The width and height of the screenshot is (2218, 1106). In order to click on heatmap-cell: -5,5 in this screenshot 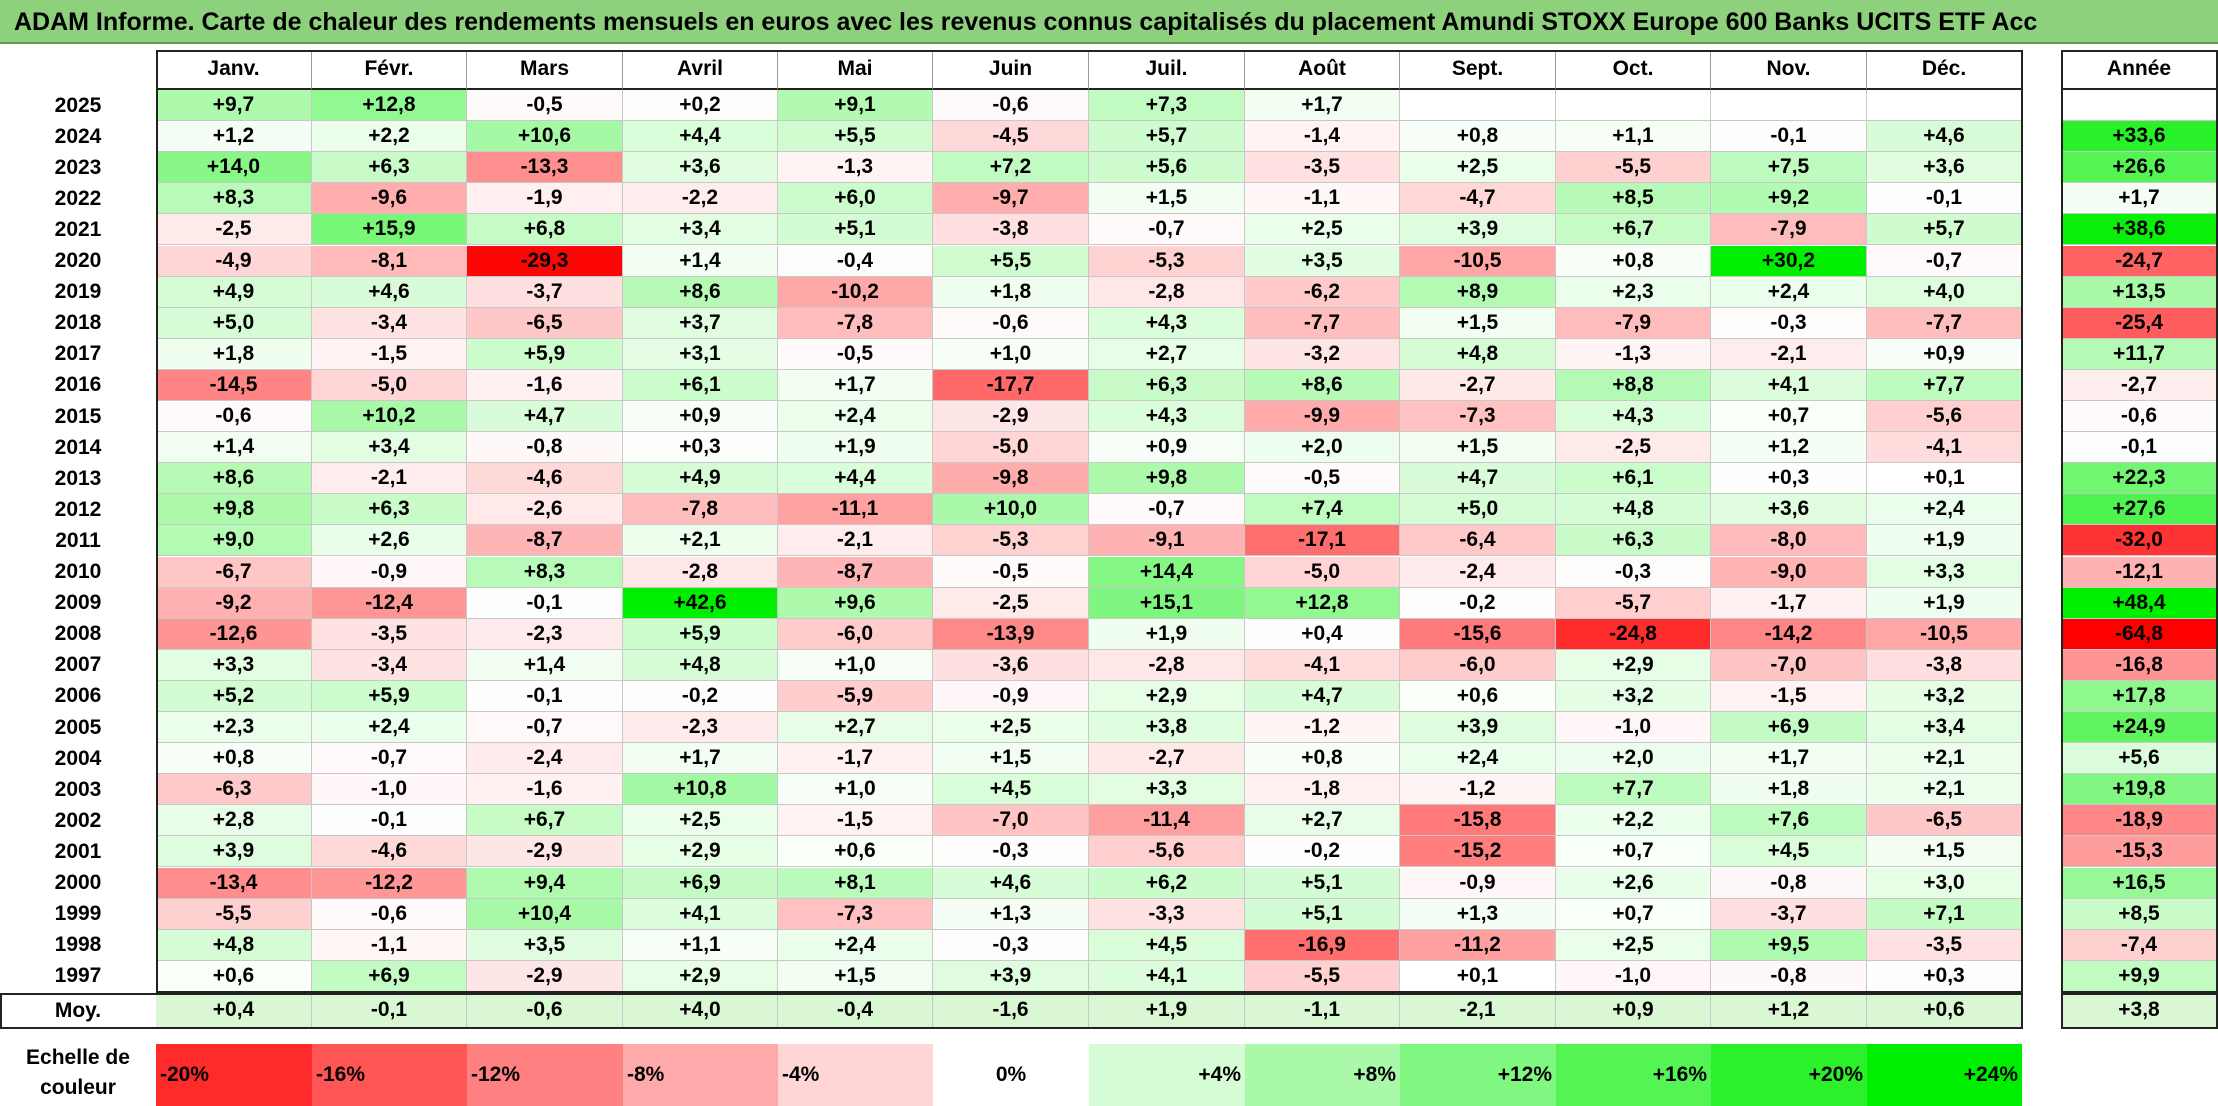, I will do `click(1633, 168)`.